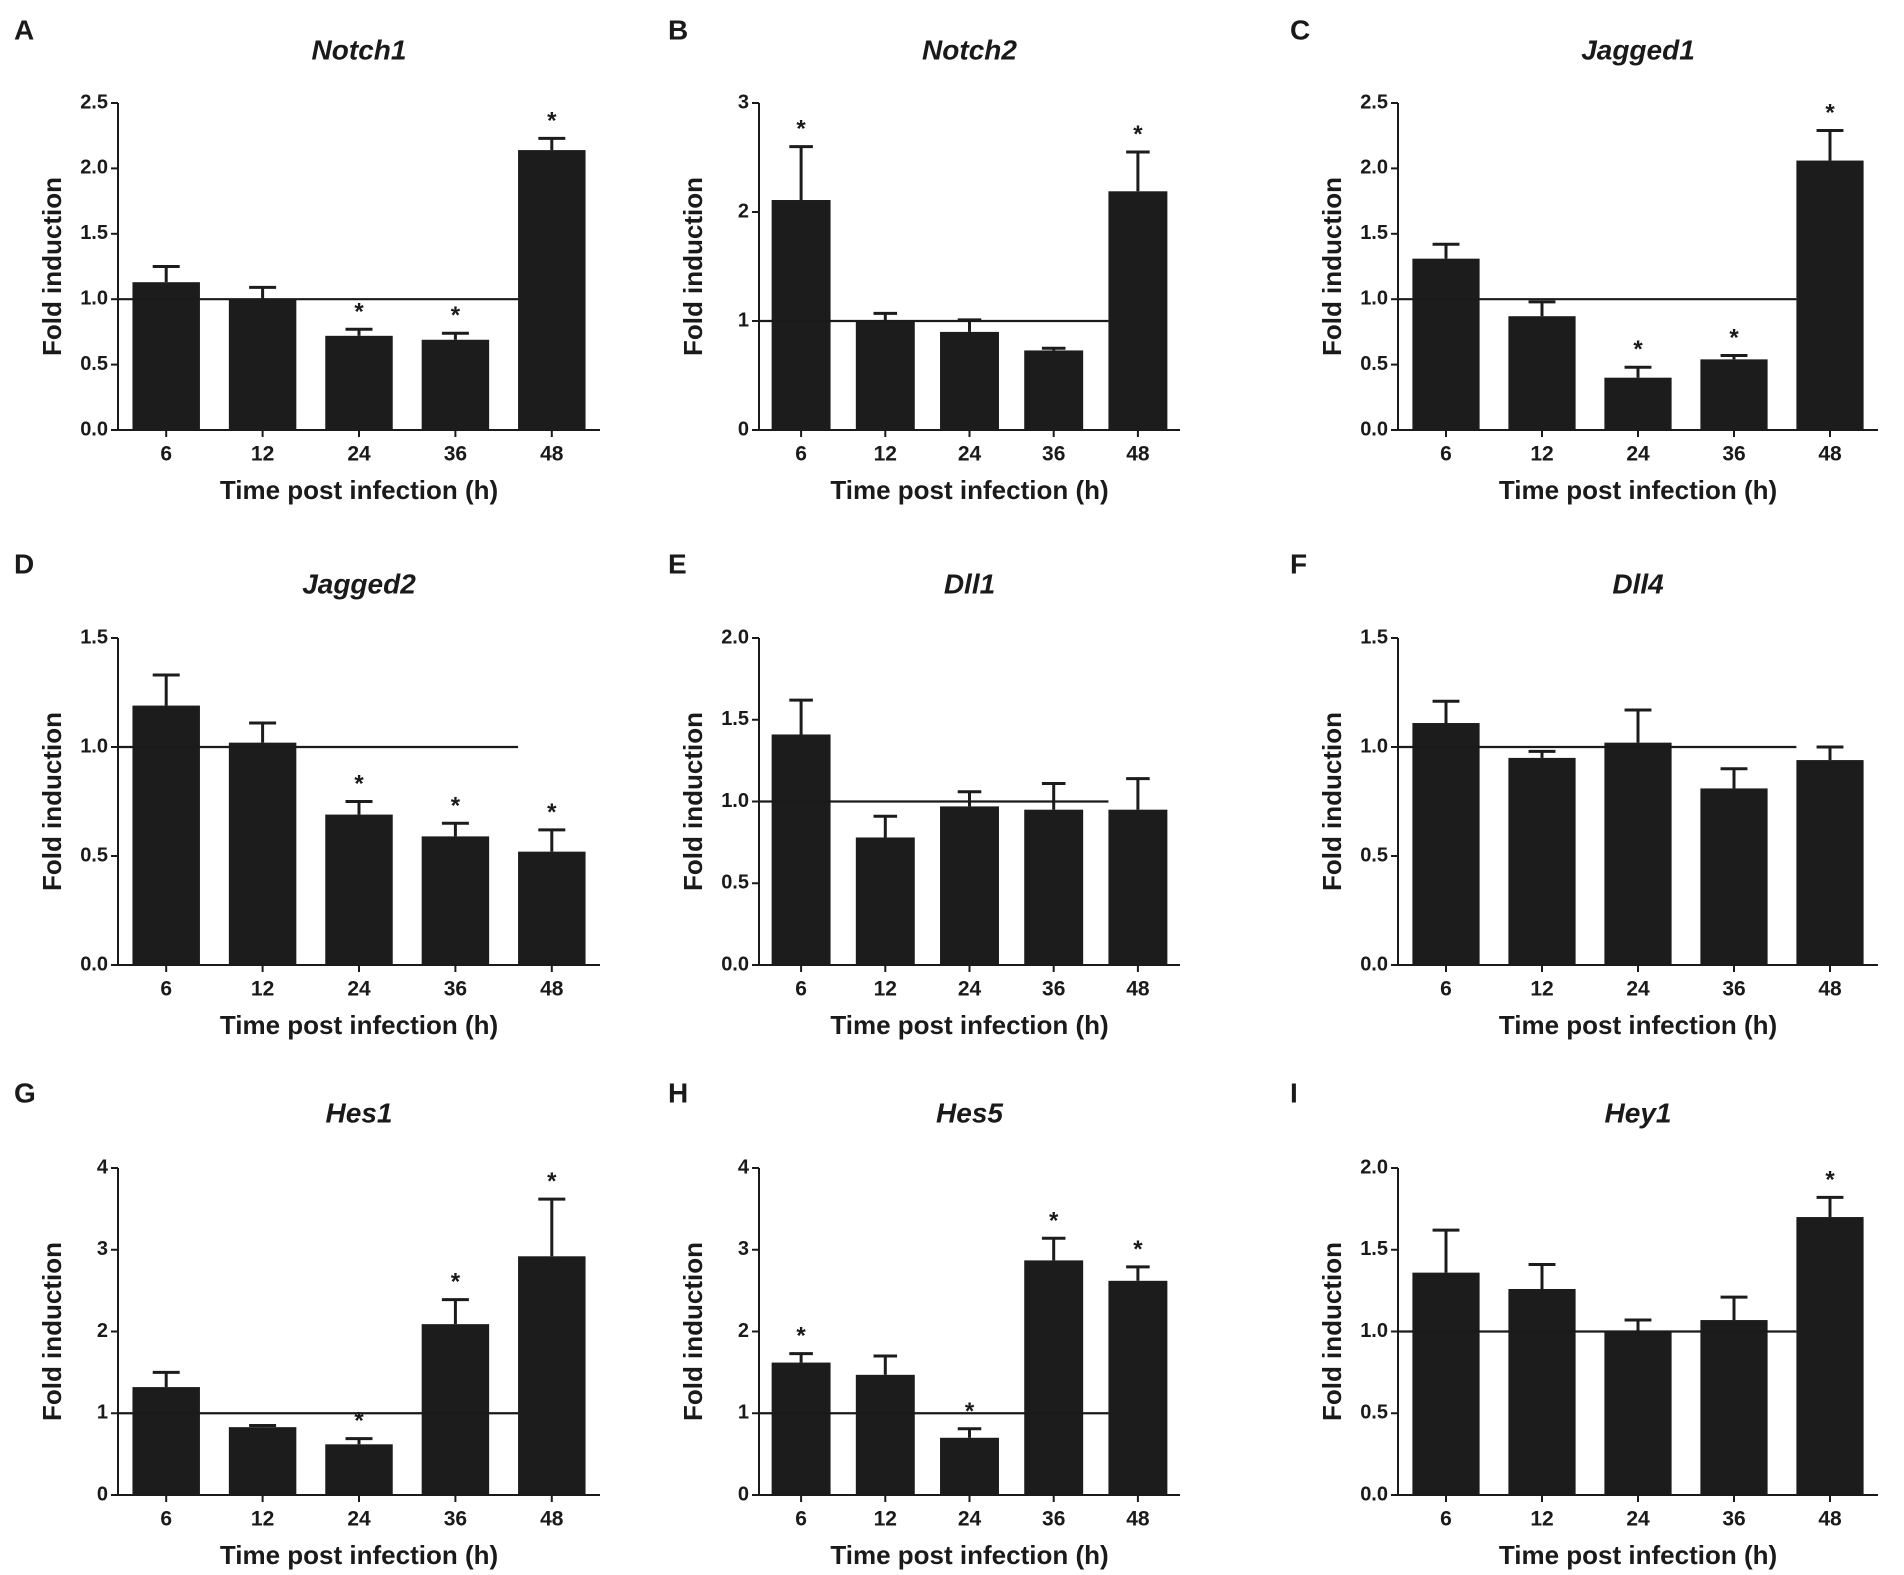 The height and width of the screenshot is (1575, 1904). I want to click on chart-title: Hes1, so click(359, 1112).